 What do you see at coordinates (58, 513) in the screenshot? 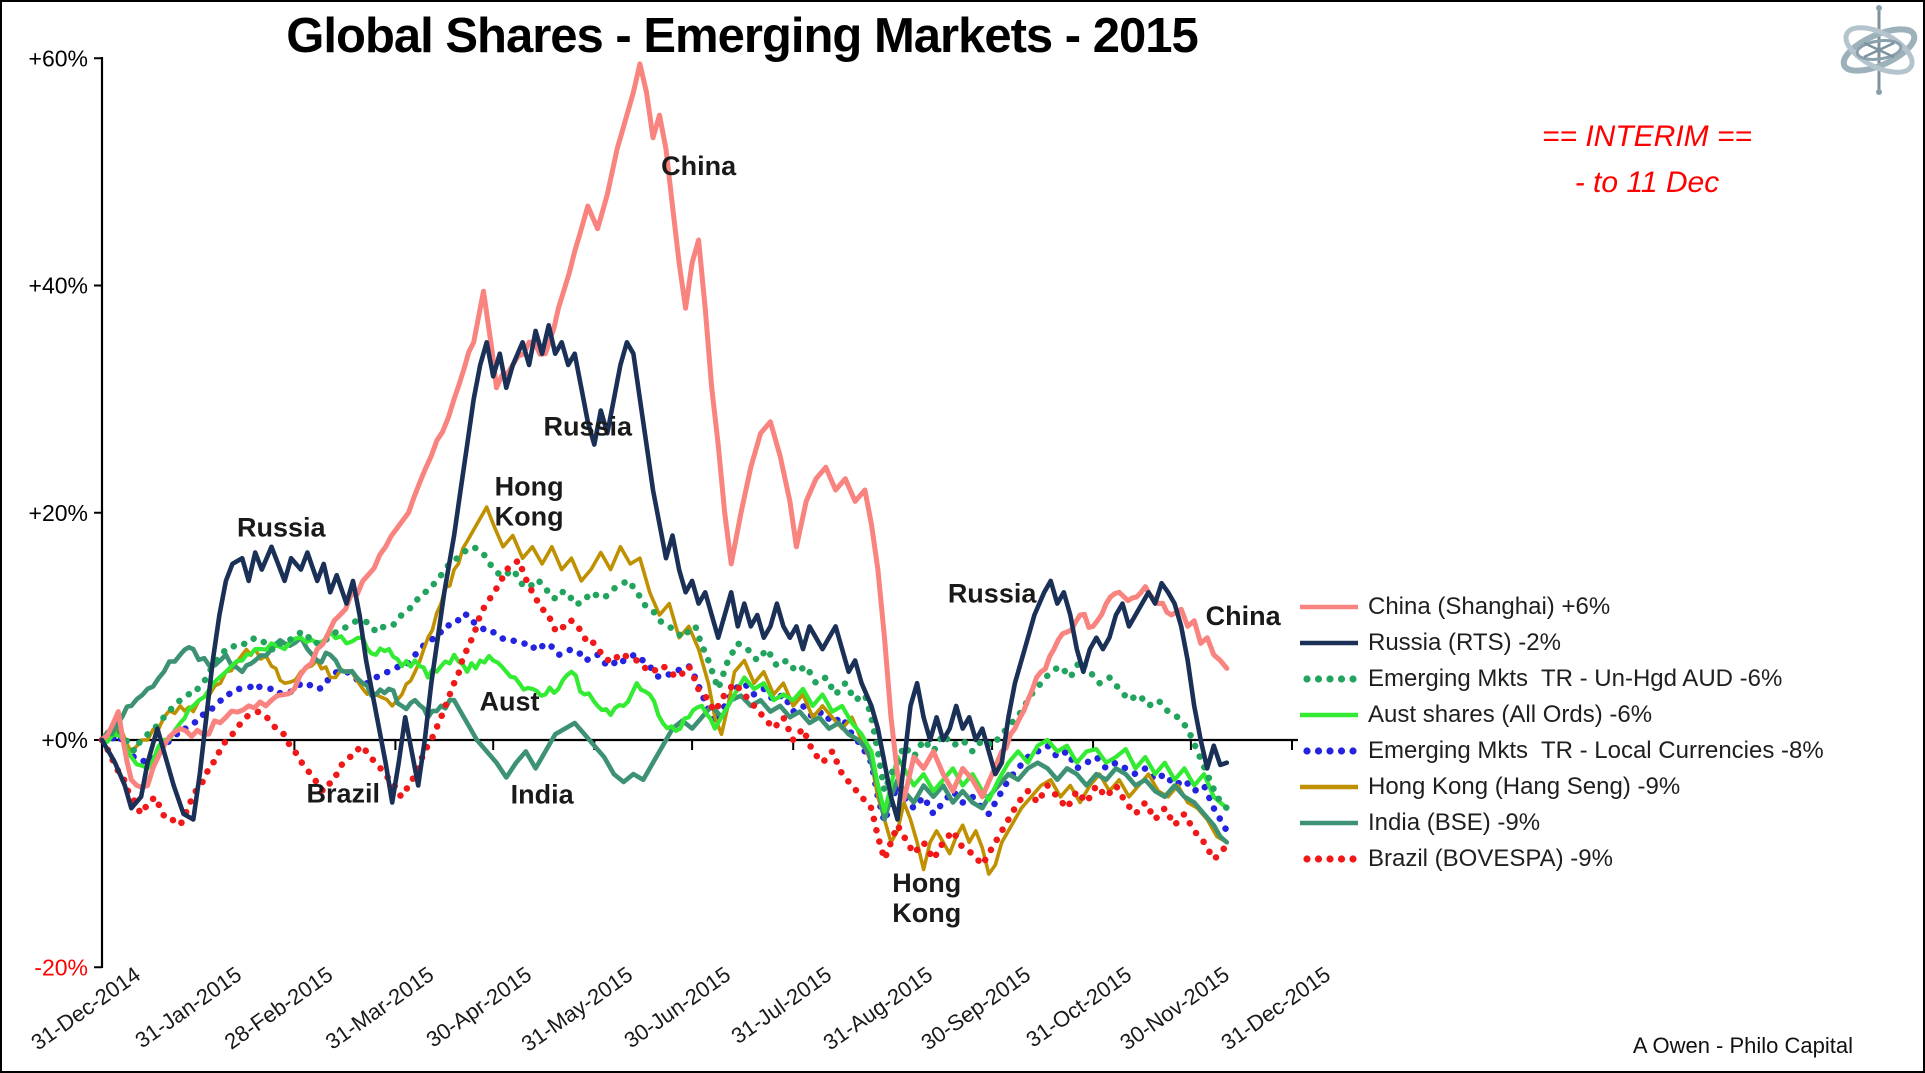
I see `y-axis-label: +20%` at bounding box center [58, 513].